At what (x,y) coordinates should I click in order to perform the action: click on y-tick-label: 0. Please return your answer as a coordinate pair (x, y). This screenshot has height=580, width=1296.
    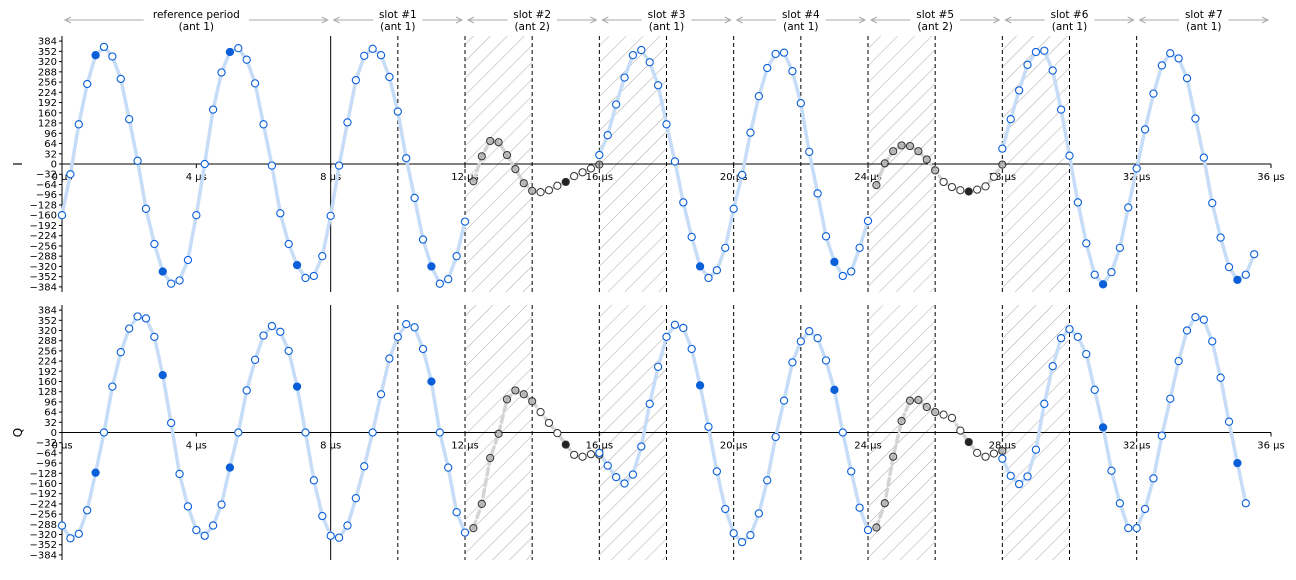
    Looking at the image, I should click on (54, 433).